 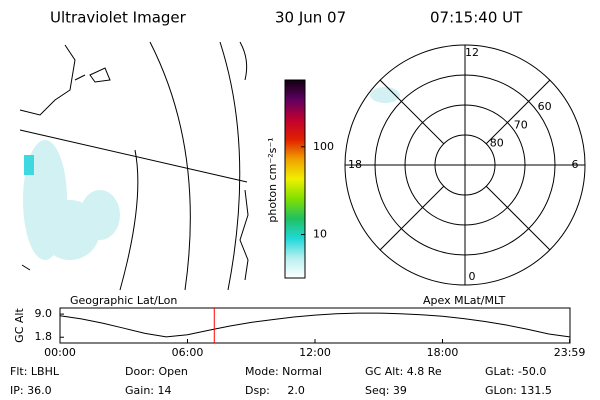 What do you see at coordinates (515, 371) in the screenshot?
I see `info-text: GLat: -50.0` at bounding box center [515, 371].